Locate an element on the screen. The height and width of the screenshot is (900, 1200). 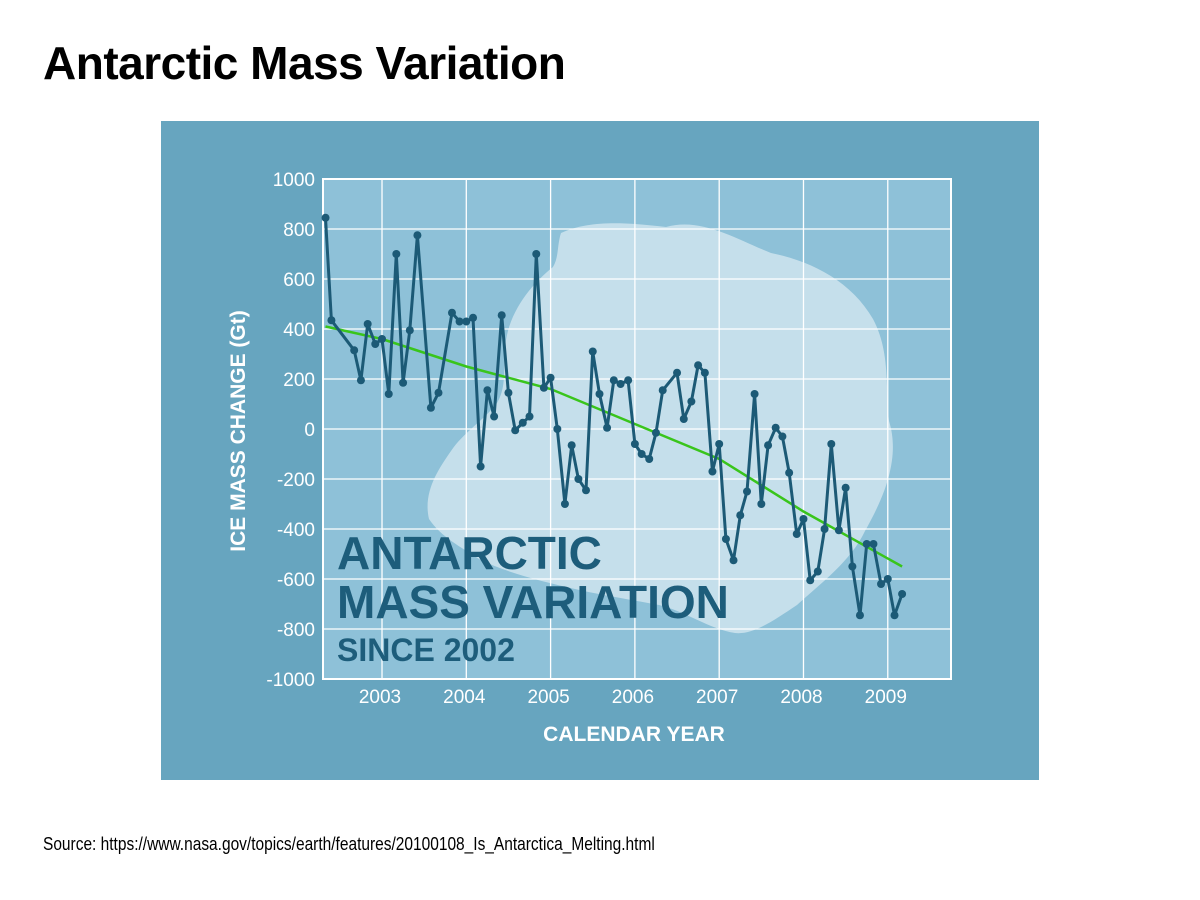
y-tick-label: 800 is located at coordinates (299, 230).